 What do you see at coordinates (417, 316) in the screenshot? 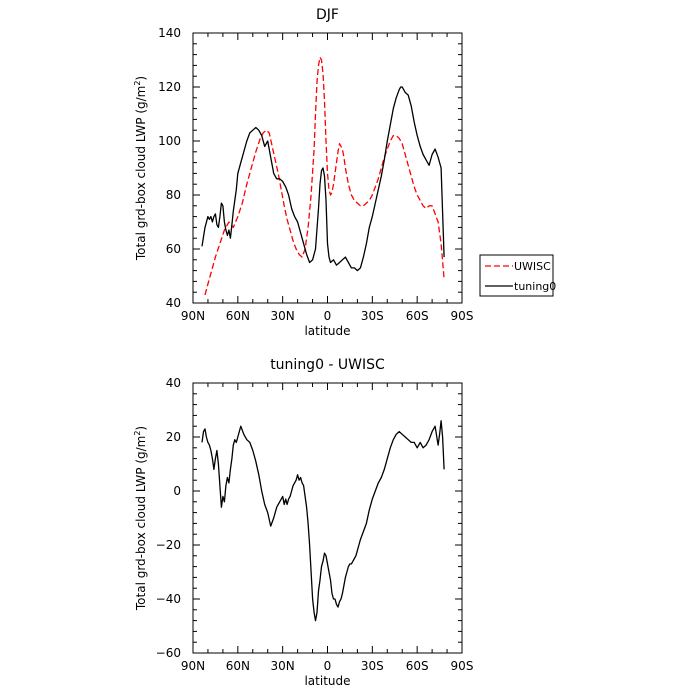
I see `top-xtick-label: 60S` at bounding box center [417, 316].